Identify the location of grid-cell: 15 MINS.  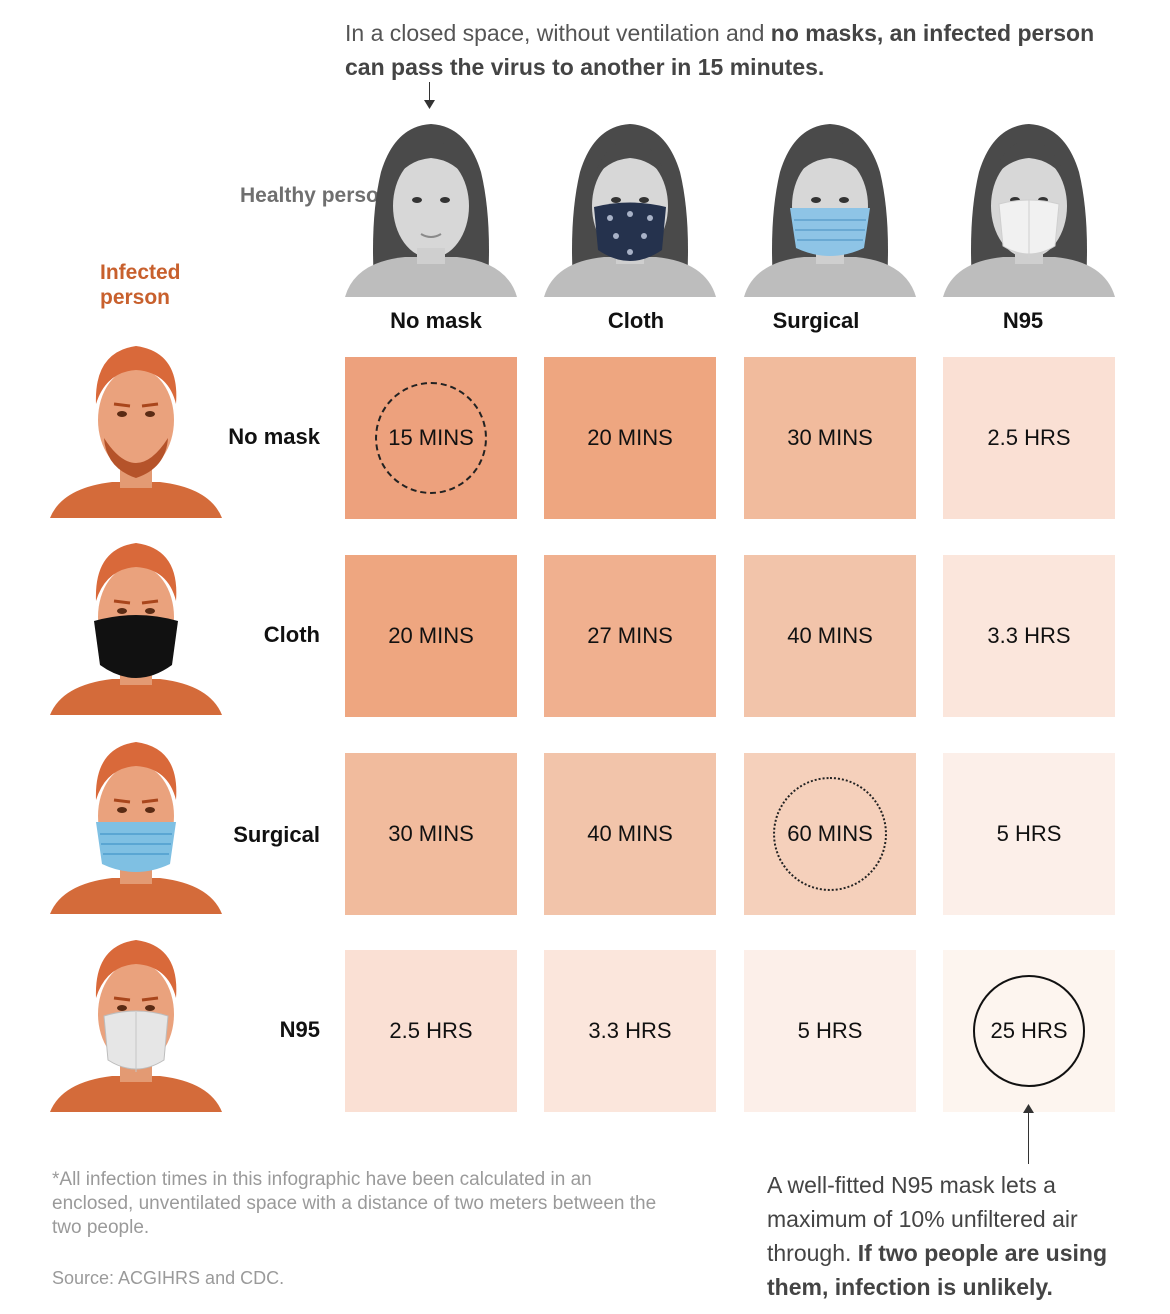
(431, 438).